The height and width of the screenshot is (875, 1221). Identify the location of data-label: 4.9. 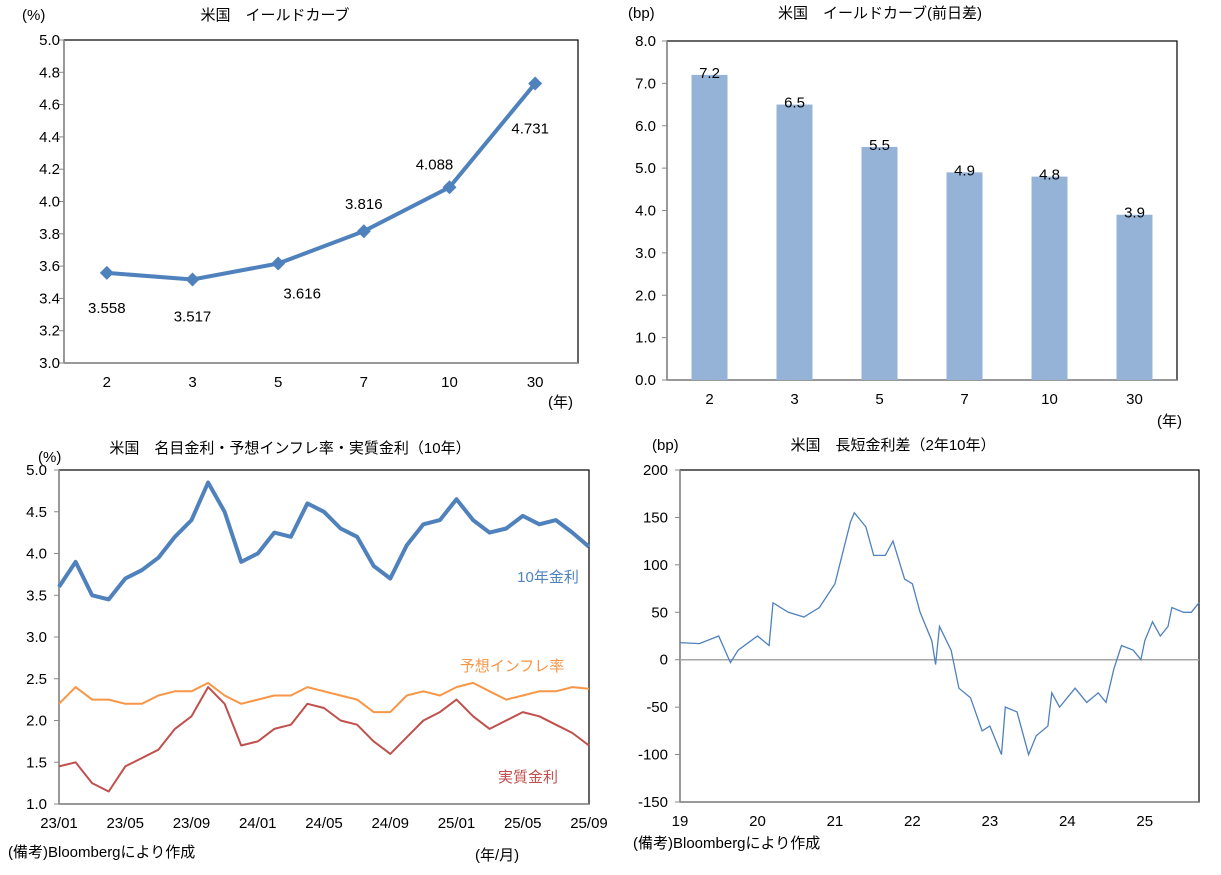
(964, 170).